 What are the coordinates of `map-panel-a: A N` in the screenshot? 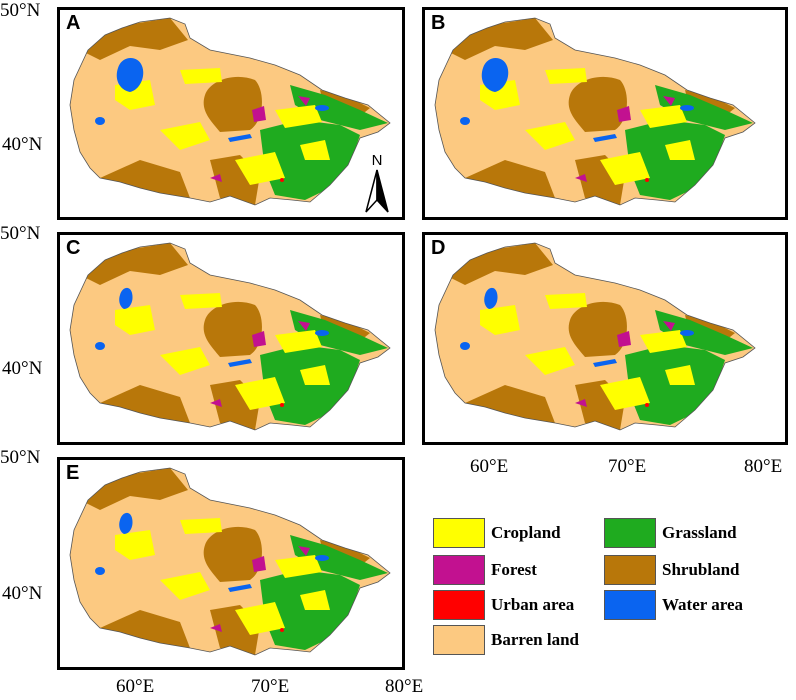 It's located at (231, 113).